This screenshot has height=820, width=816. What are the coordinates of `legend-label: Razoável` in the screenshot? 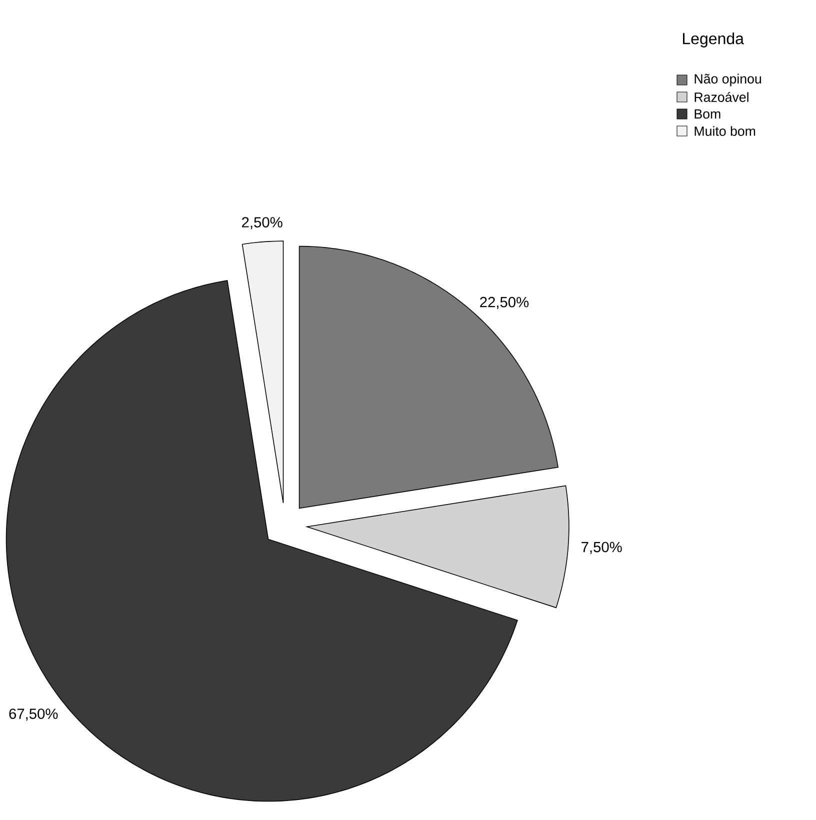 It's located at (721, 97).